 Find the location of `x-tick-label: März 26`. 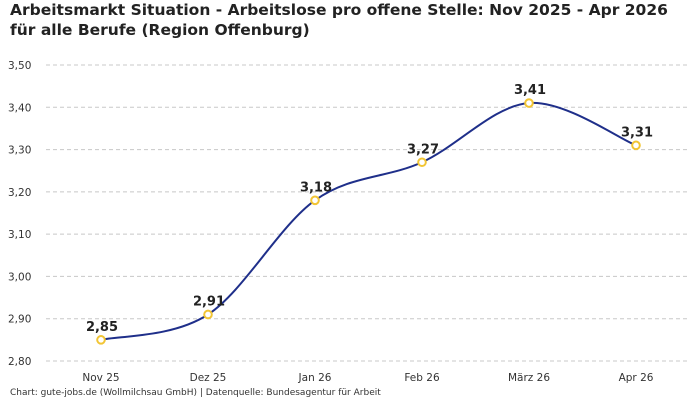

x-tick-label: März 26 is located at coordinates (529, 378).